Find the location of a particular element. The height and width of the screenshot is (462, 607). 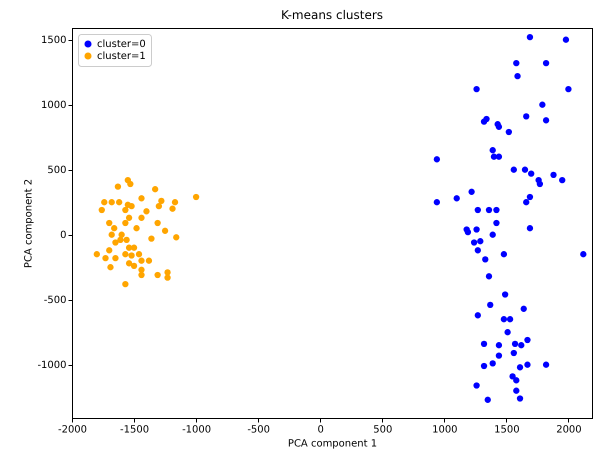

x-tick-label: 1500 is located at coordinates (507, 430).